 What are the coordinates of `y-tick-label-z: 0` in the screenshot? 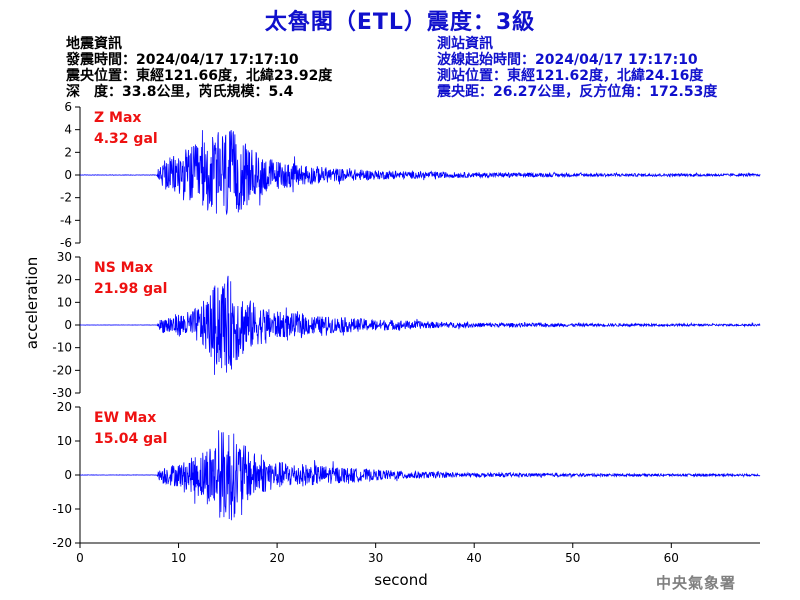 It's located at (68, 175).